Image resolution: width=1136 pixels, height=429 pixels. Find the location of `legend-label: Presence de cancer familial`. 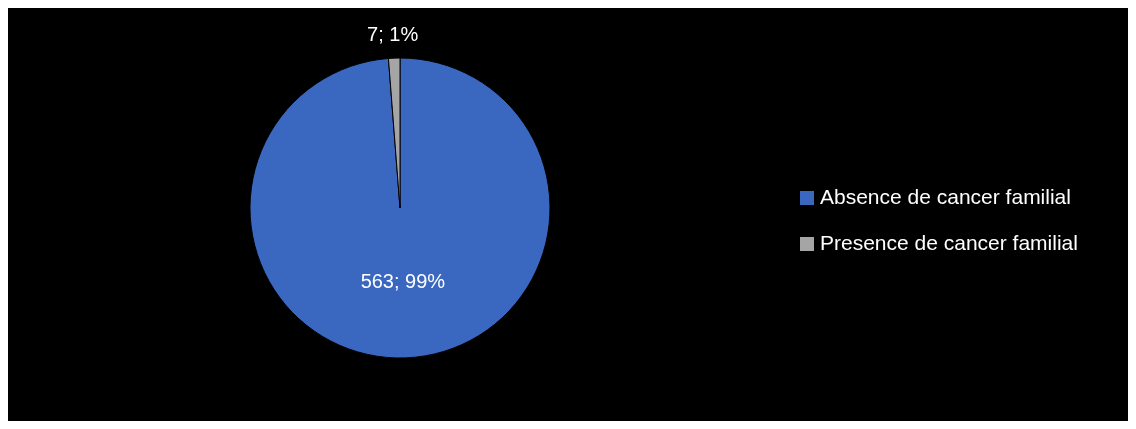

legend-label: Presence de cancer familial is located at coordinates (949, 242).